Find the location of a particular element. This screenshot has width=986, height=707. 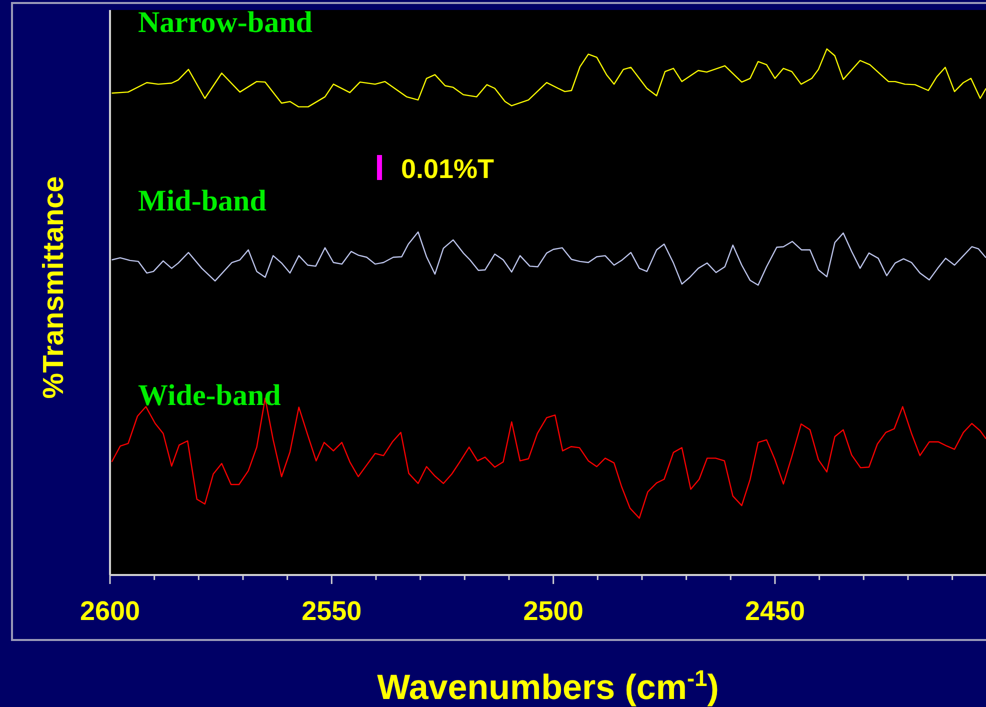

x-tick-label: 2450 is located at coordinates (775, 611).